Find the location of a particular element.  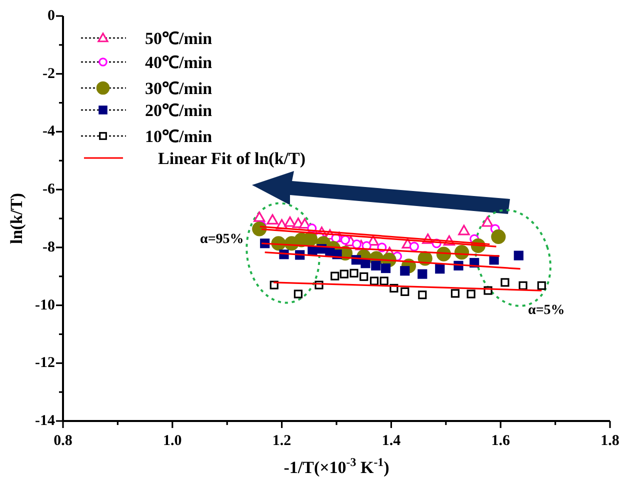

legend-label: 30℃/min is located at coordinates (179, 88).